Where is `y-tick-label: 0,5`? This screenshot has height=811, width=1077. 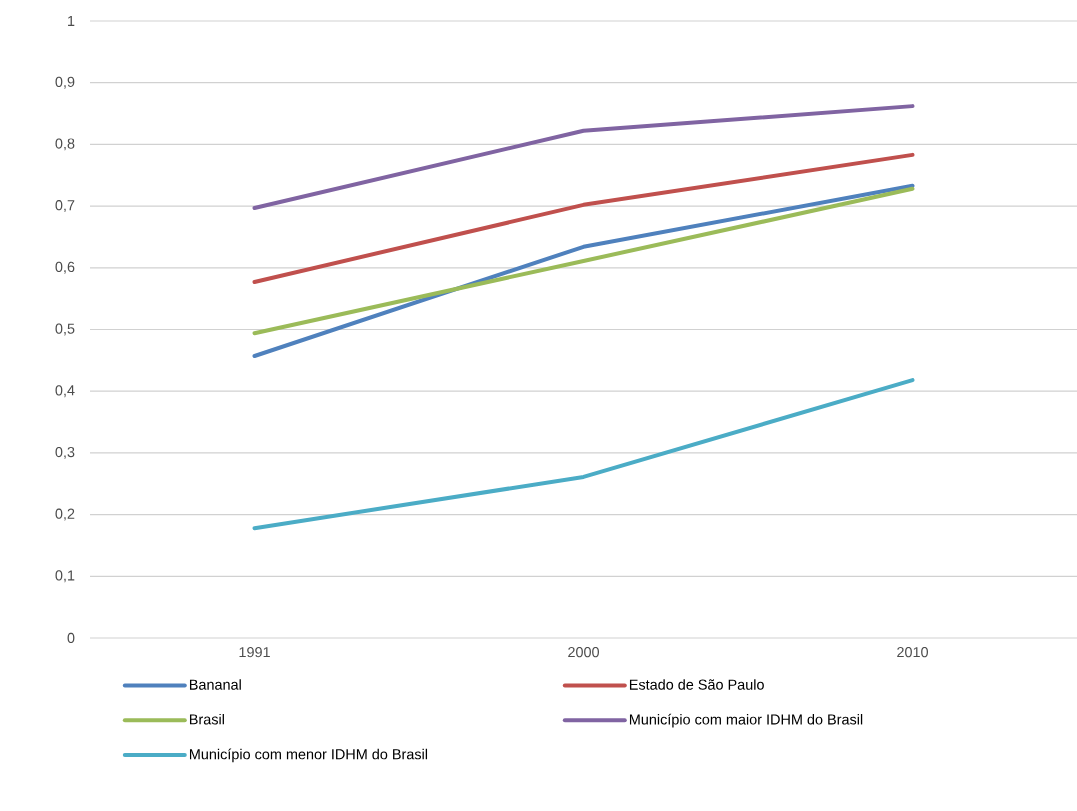 y-tick-label: 0,5 is located at coordinates (65, 329).